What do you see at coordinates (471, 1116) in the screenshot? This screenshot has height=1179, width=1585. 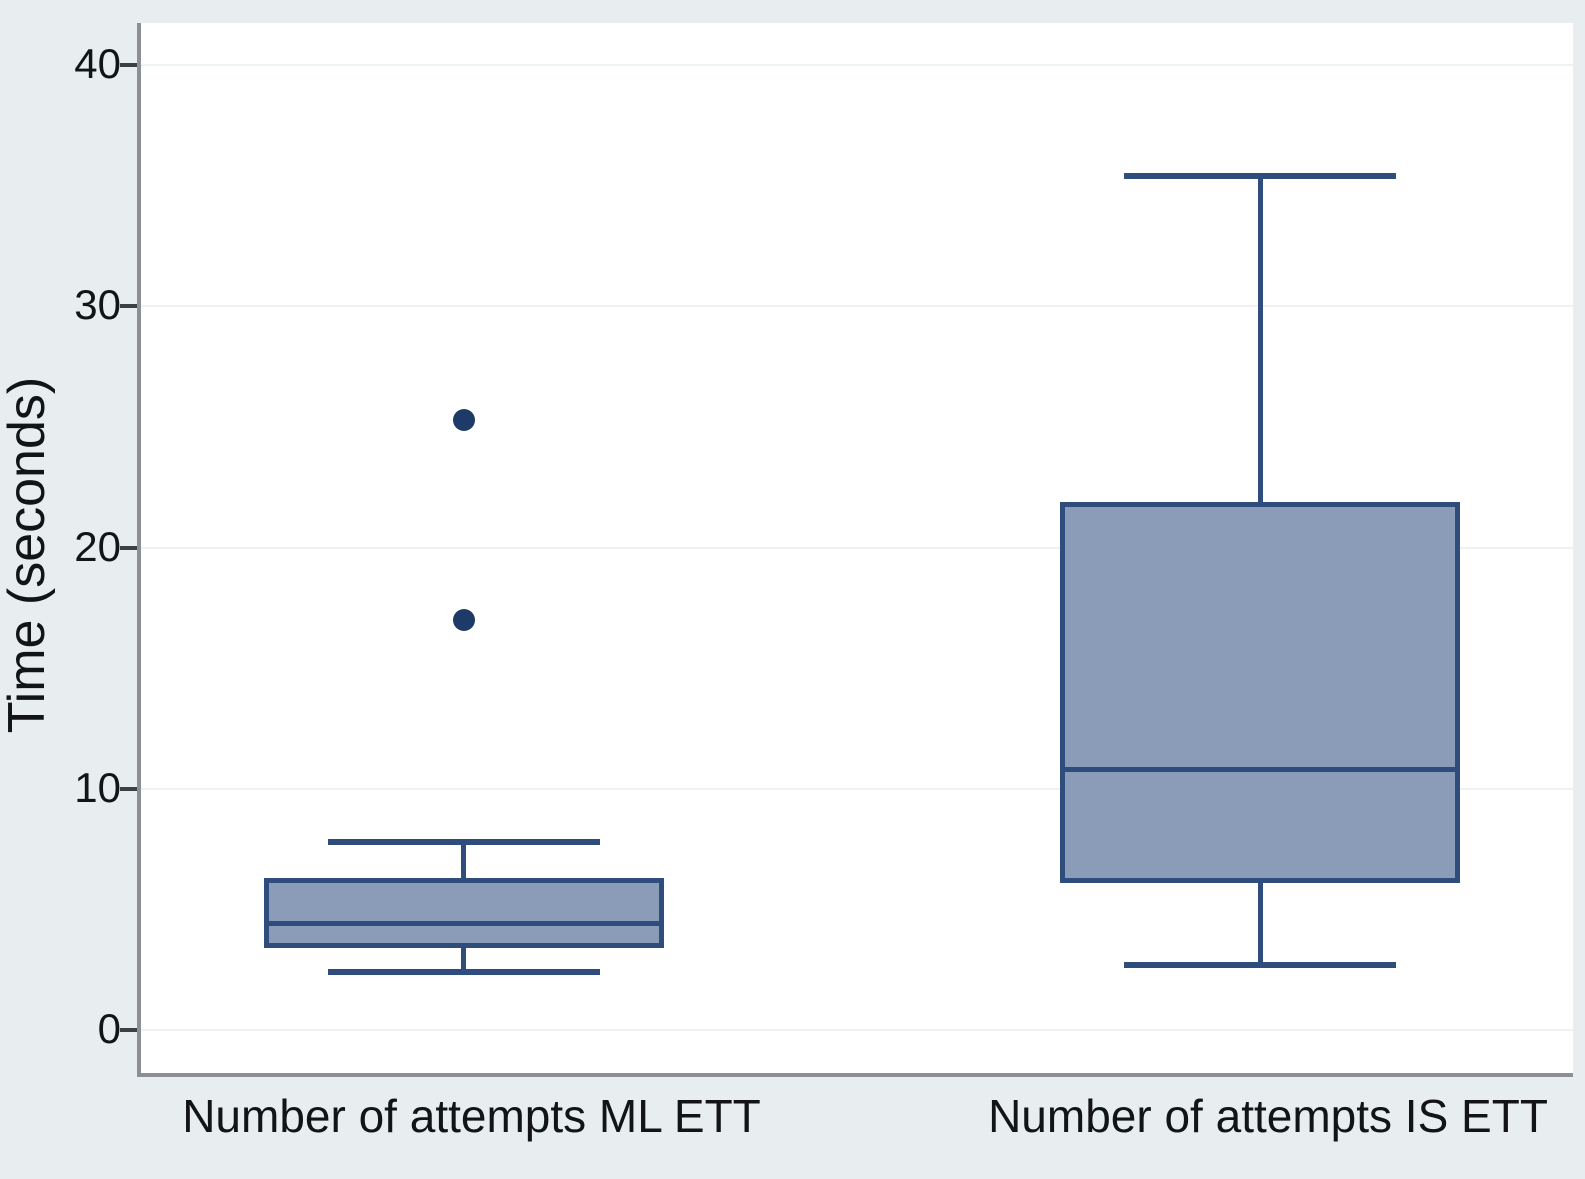 I see `x-category-label-ml-ett: Number of attempts ML ETT` at bounding box center [471, 1116].